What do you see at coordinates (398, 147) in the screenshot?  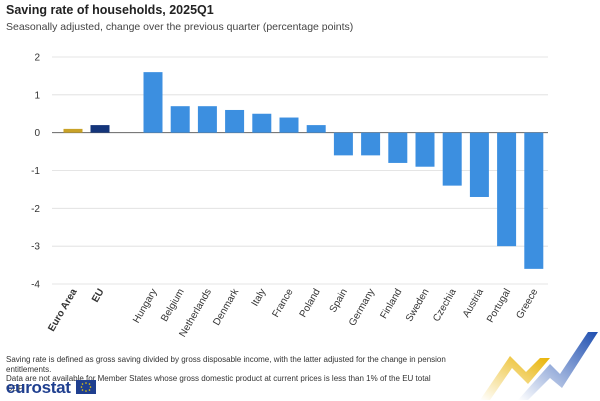 I see `bar-finland` at bounding box center [398, 147].